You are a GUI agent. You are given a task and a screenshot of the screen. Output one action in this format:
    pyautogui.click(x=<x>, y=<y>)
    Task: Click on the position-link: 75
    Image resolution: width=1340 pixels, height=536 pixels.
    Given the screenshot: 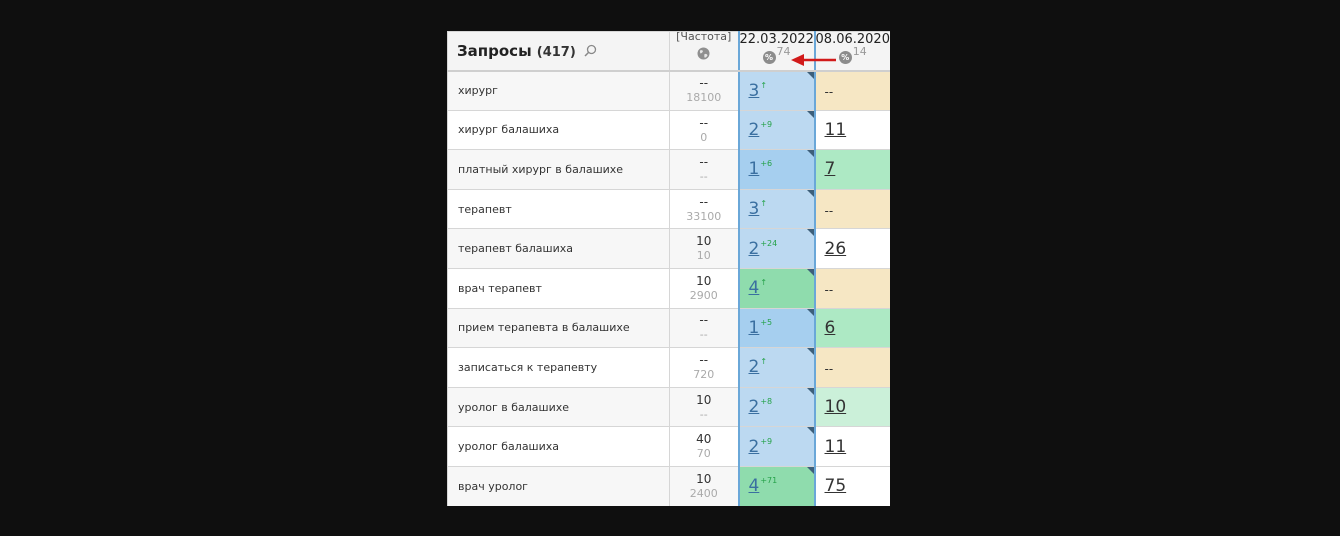 What is the action you would take?
    pyautogui.click(x=835, y=486)
    